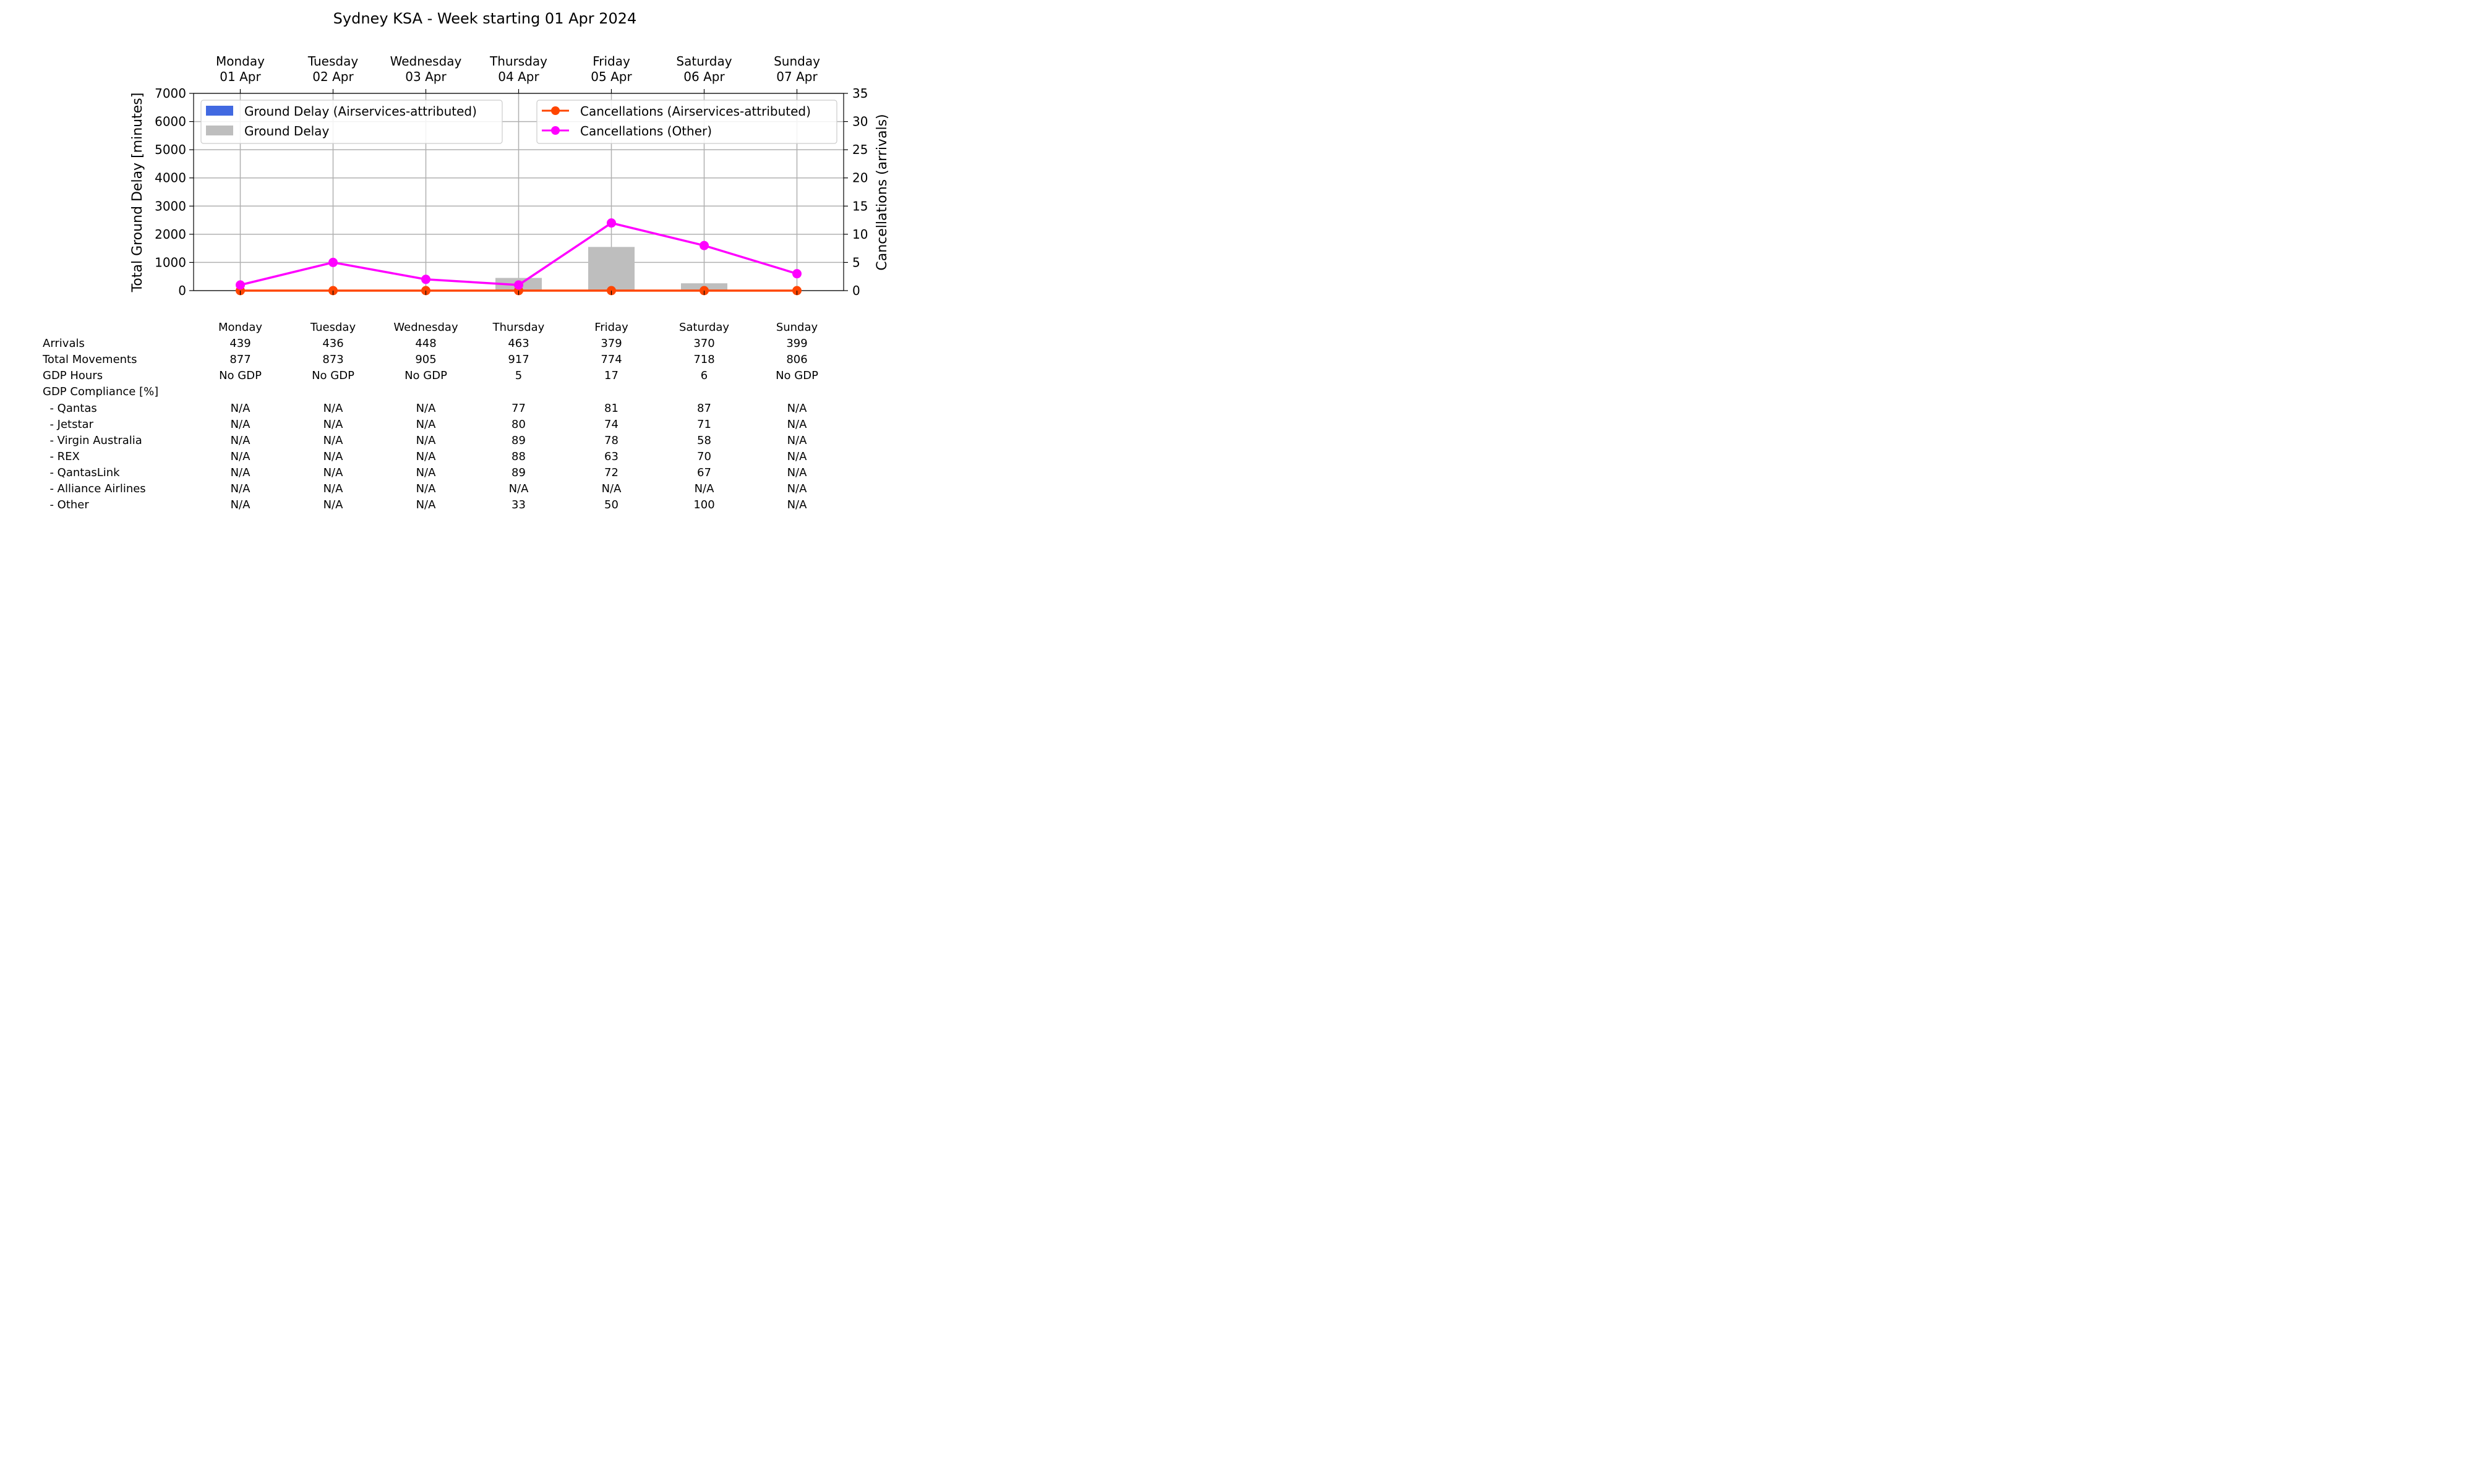 This screenshot has height=1484, width=2474. Describe the element at coordinates (860, 149) in the screenshot. I see `y-right-tick-label: 25` at that location.